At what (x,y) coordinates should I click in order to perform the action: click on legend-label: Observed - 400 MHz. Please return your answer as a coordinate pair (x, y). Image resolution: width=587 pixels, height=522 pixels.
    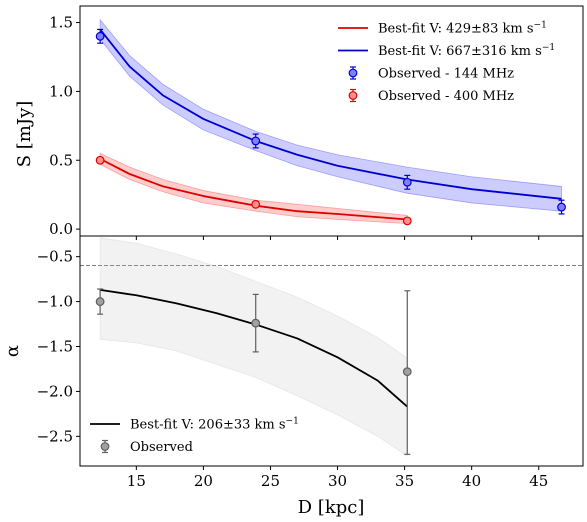
    Looking at the image, I should click on (446, 96).